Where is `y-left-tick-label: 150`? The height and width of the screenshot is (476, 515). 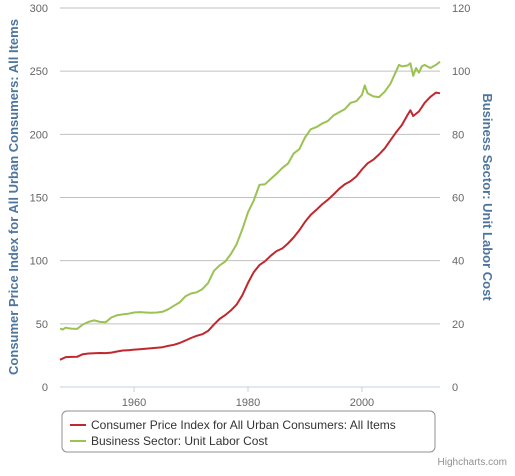
y-left-tick-label: 150 is located at coordinates (39, 199).